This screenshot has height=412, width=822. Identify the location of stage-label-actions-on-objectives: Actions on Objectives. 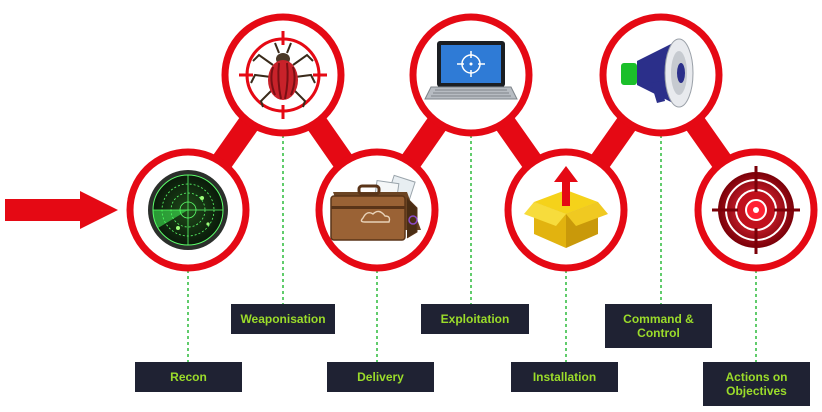
(756, 384).